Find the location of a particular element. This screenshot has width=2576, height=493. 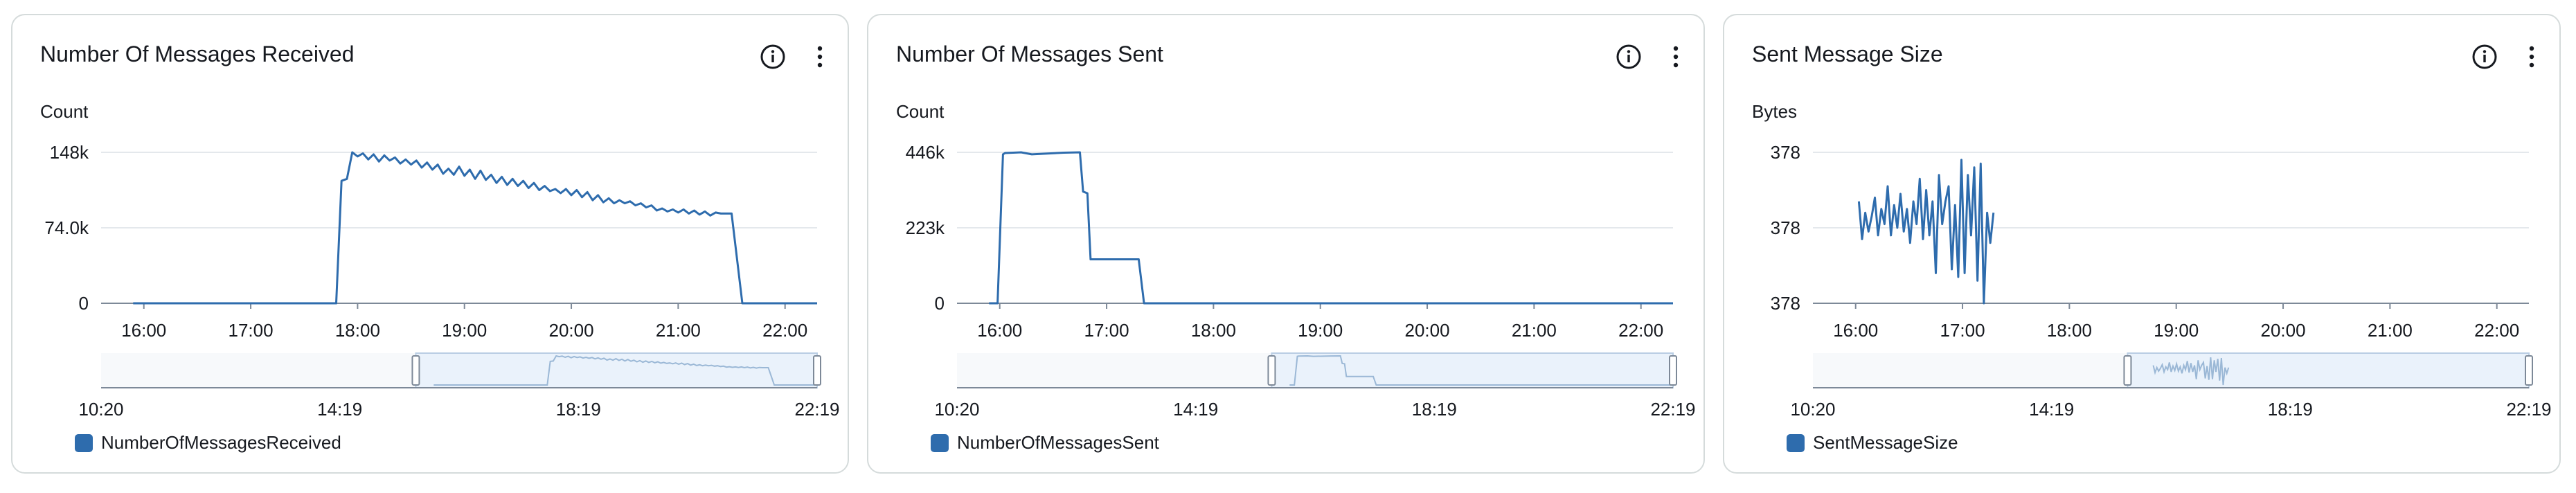

legend-label: SentMessageSize is located at coordinates (1885, 443).